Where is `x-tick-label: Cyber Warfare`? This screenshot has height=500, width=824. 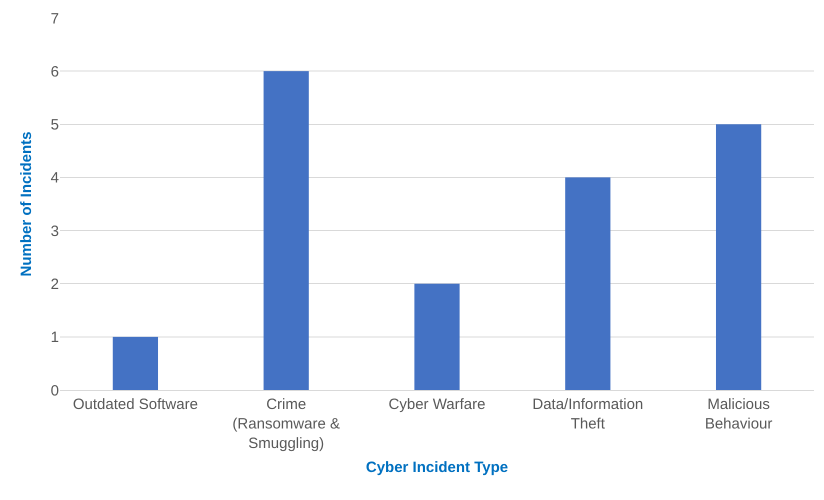
x-tick-label: Cyber Warfare is located at coordinates (437, 404).